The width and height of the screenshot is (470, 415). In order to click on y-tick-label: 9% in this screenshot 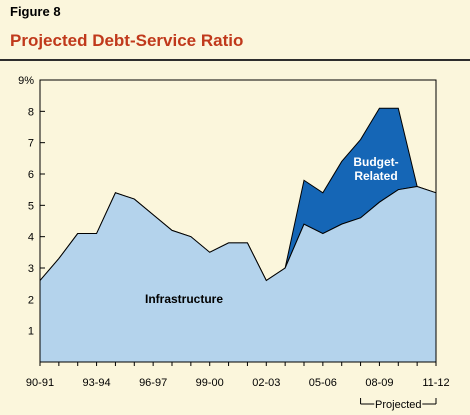, I will do `click(26, 81)`.